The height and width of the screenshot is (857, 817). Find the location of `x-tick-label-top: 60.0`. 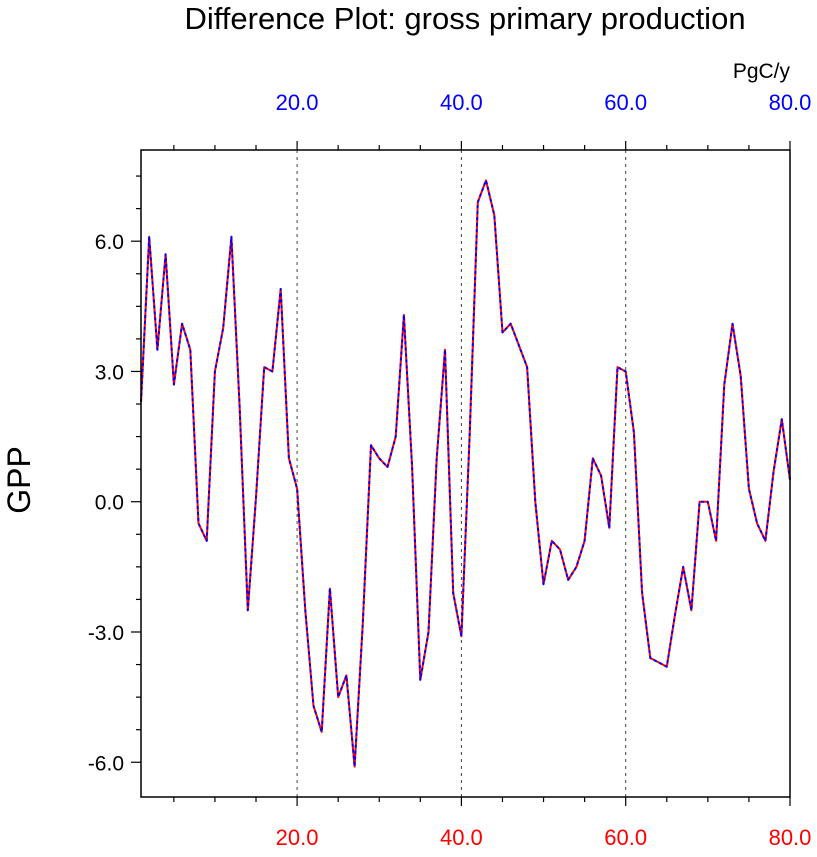

x-tick-label-top: 60.0 is located at coordinates (625, 102).